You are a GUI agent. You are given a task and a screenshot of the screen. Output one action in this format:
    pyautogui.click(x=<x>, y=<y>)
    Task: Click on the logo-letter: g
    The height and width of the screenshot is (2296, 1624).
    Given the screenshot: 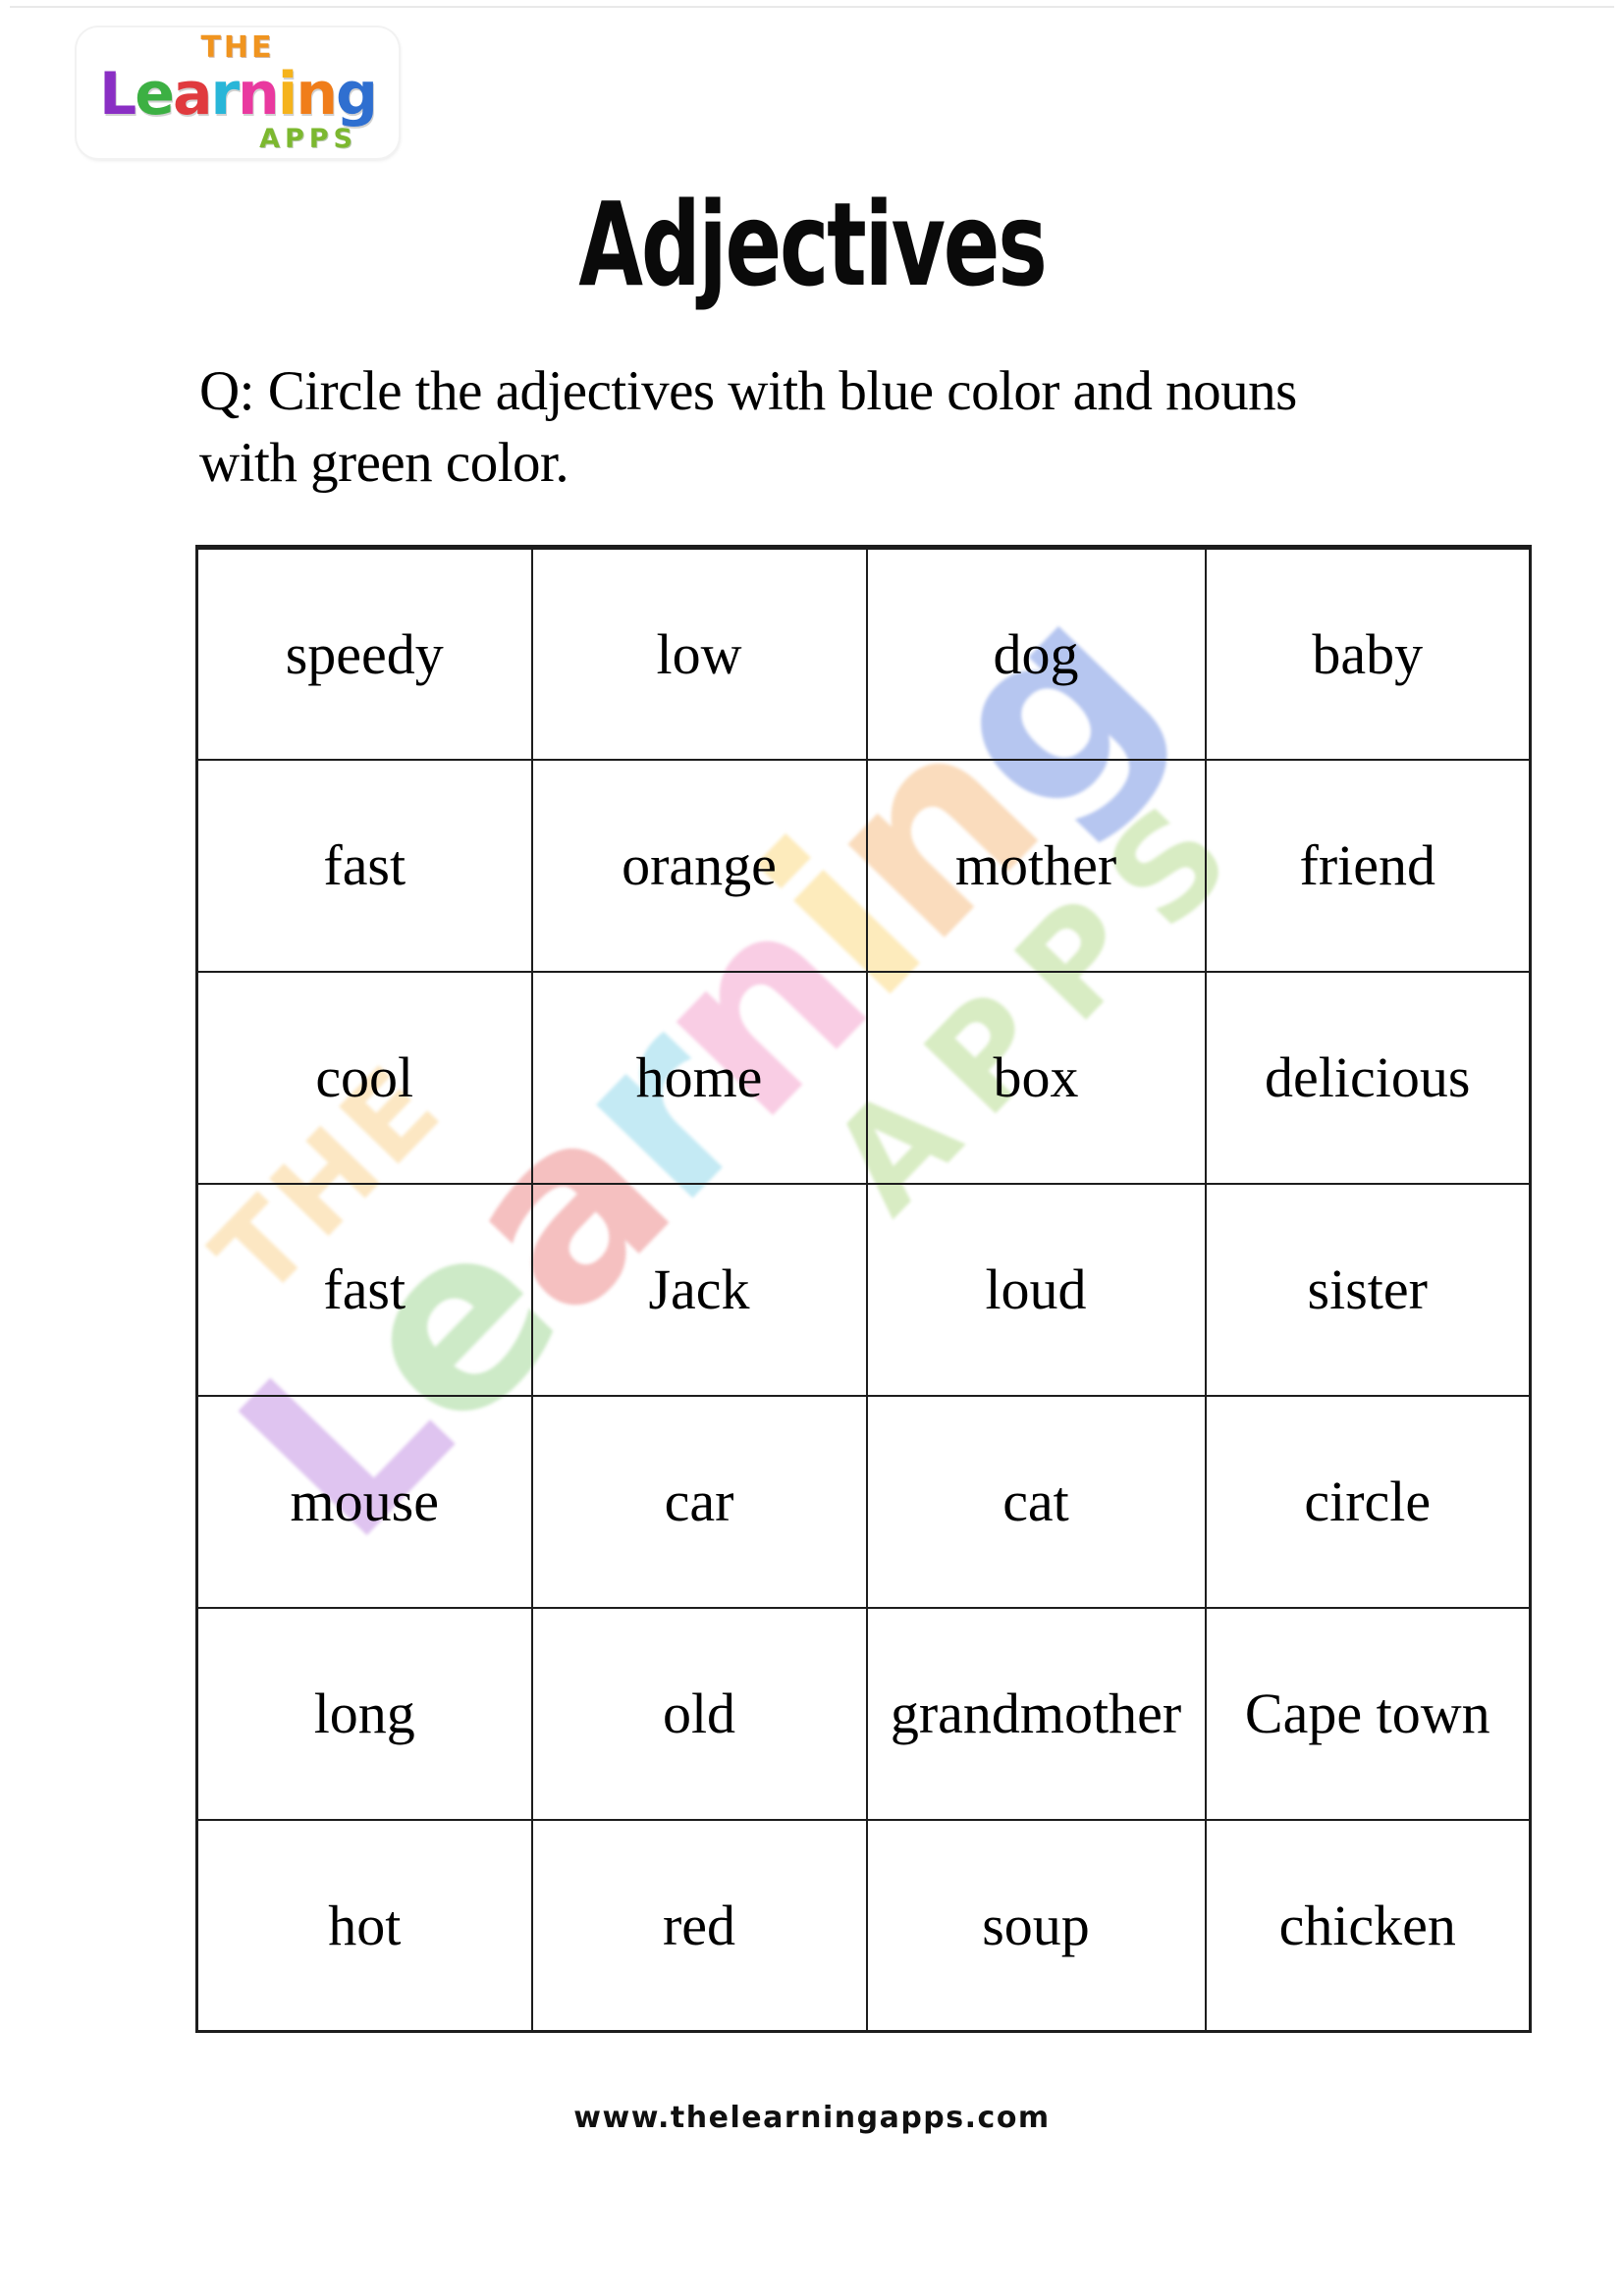 What is the action you would take?
    pyautogui.click(x=357, y=94)
    